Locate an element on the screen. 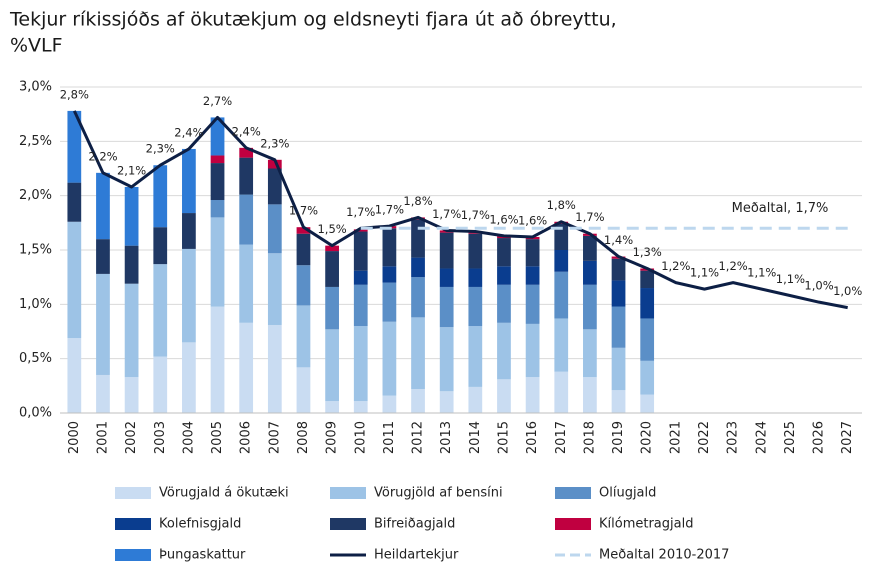 Image resolution: width=877 pixels, height=574 pixels. x-tick-label: 2021 is located at coordinates (675, 437).